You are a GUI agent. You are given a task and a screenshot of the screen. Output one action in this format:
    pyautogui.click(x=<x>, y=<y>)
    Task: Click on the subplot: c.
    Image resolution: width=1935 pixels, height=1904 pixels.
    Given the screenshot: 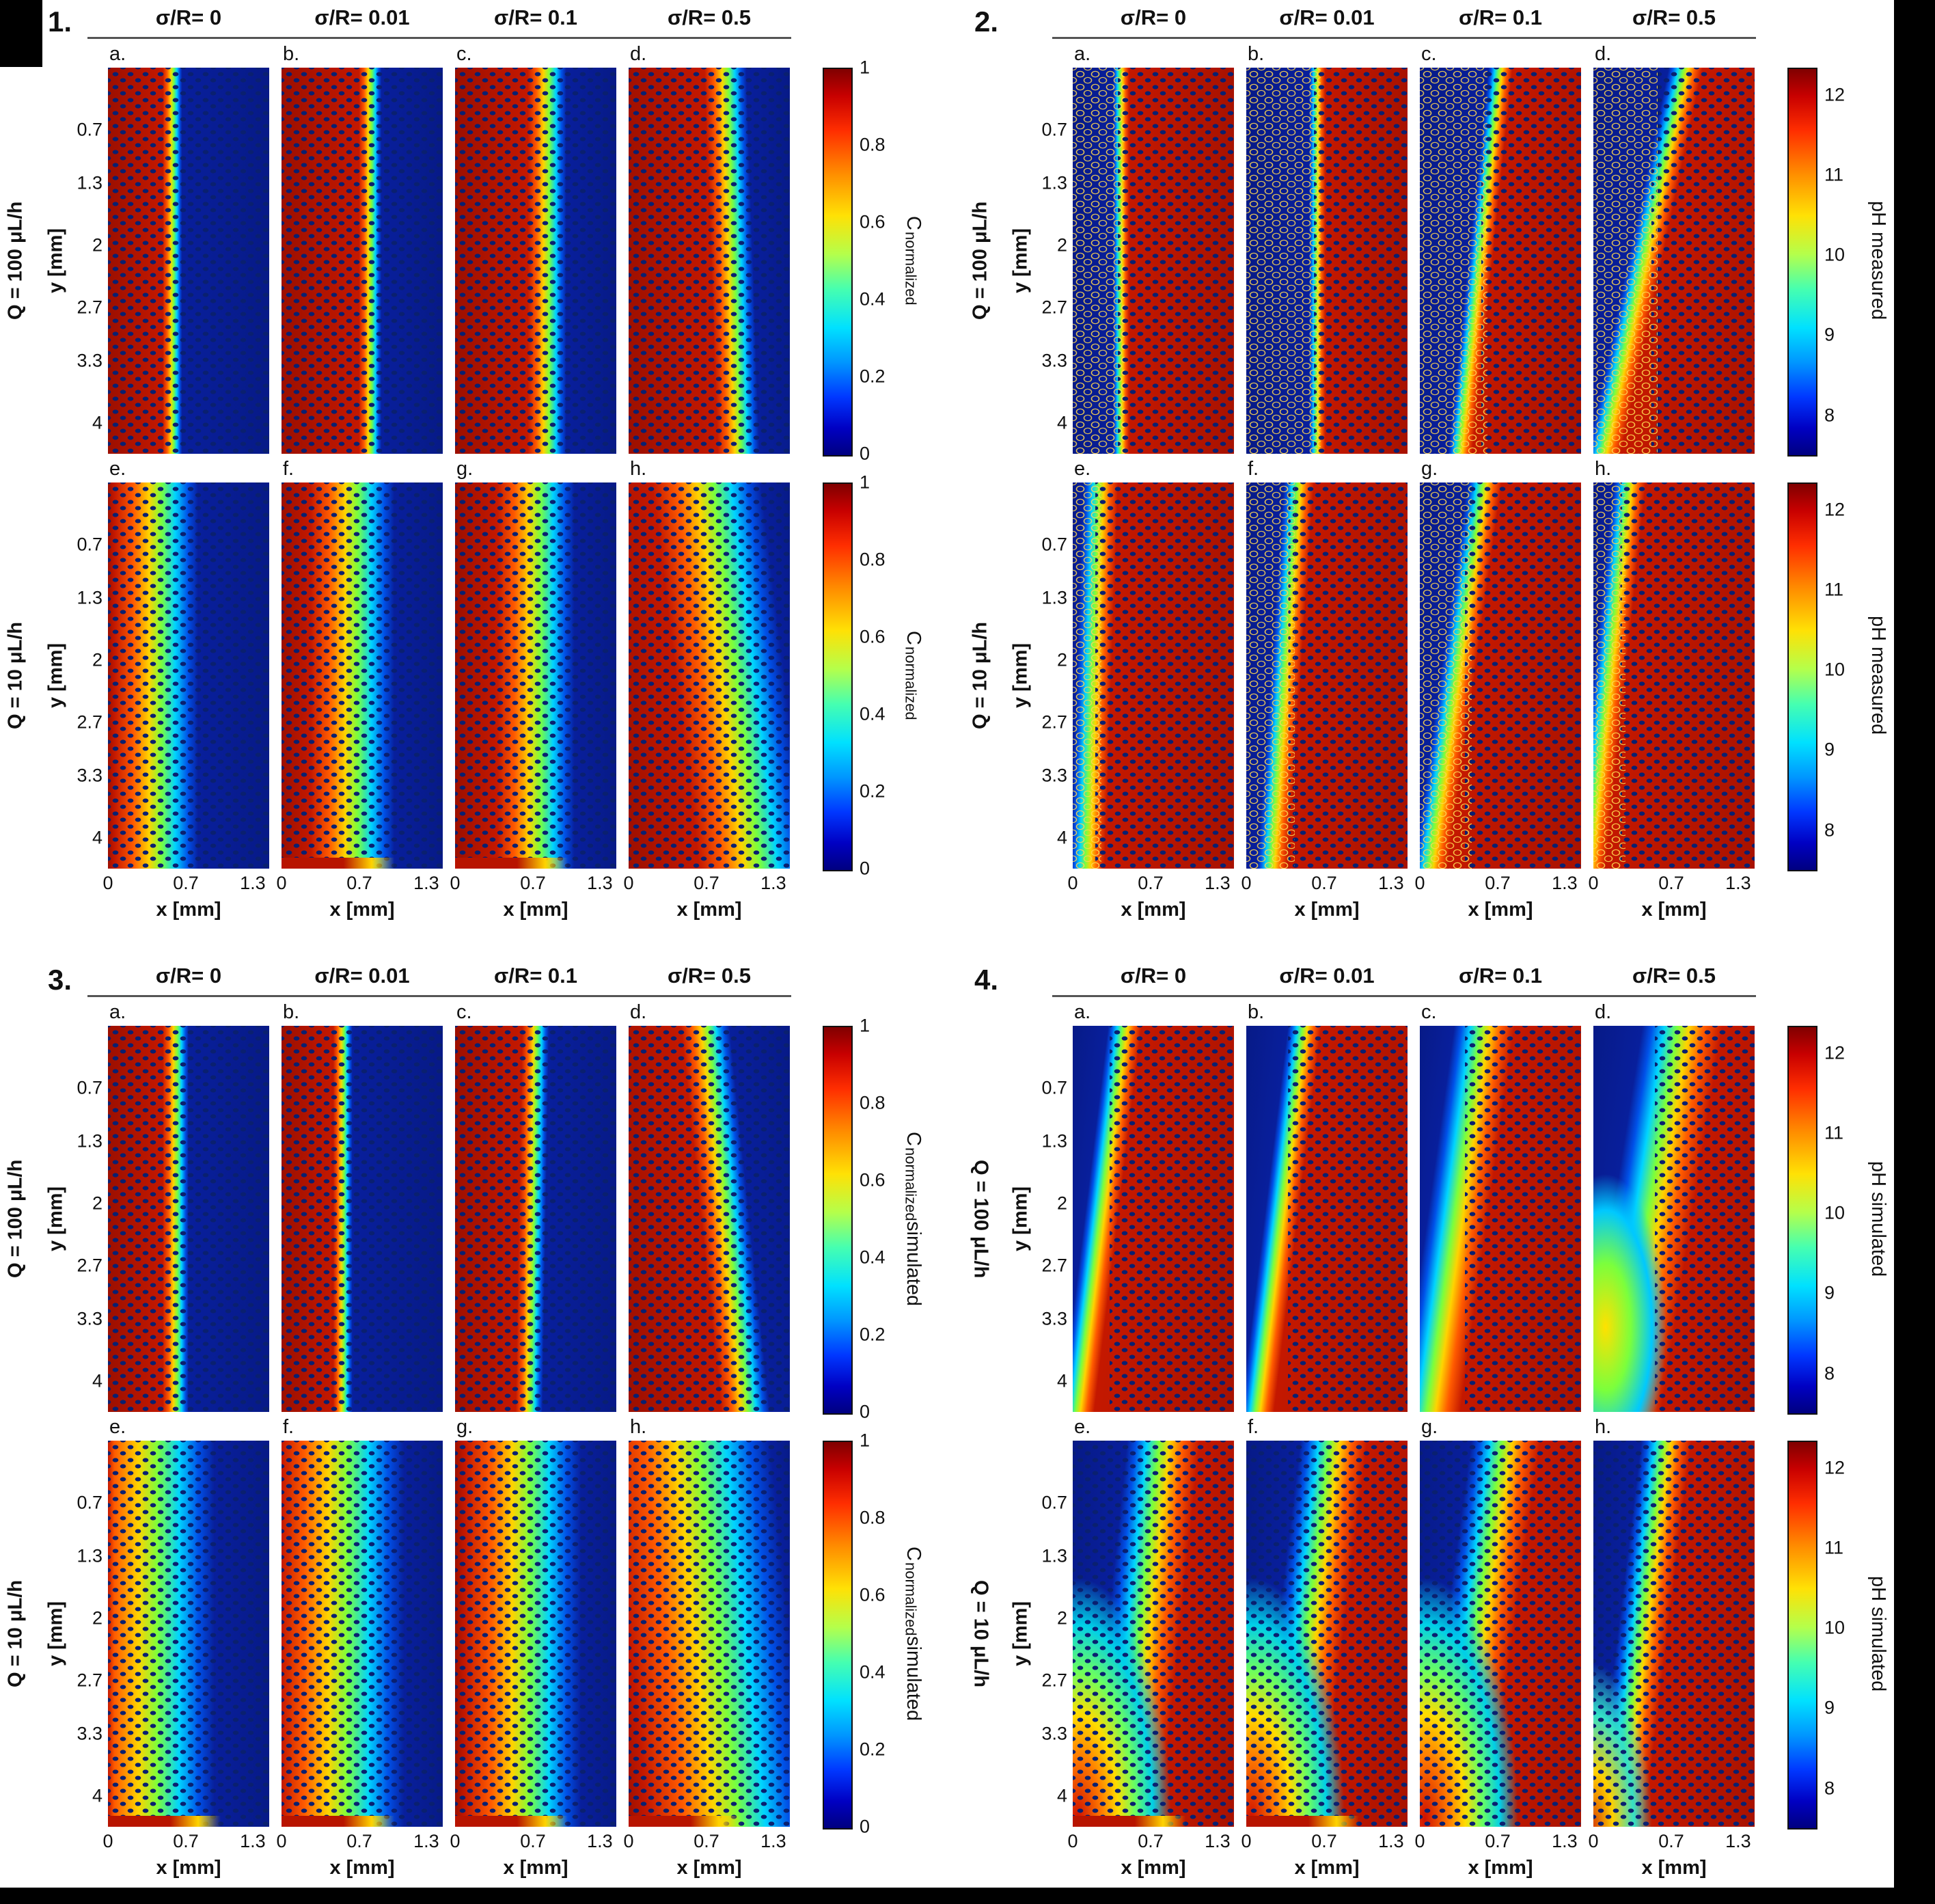 What is the action you would take?
    pyautogui.click(x=535, y=1206)
    